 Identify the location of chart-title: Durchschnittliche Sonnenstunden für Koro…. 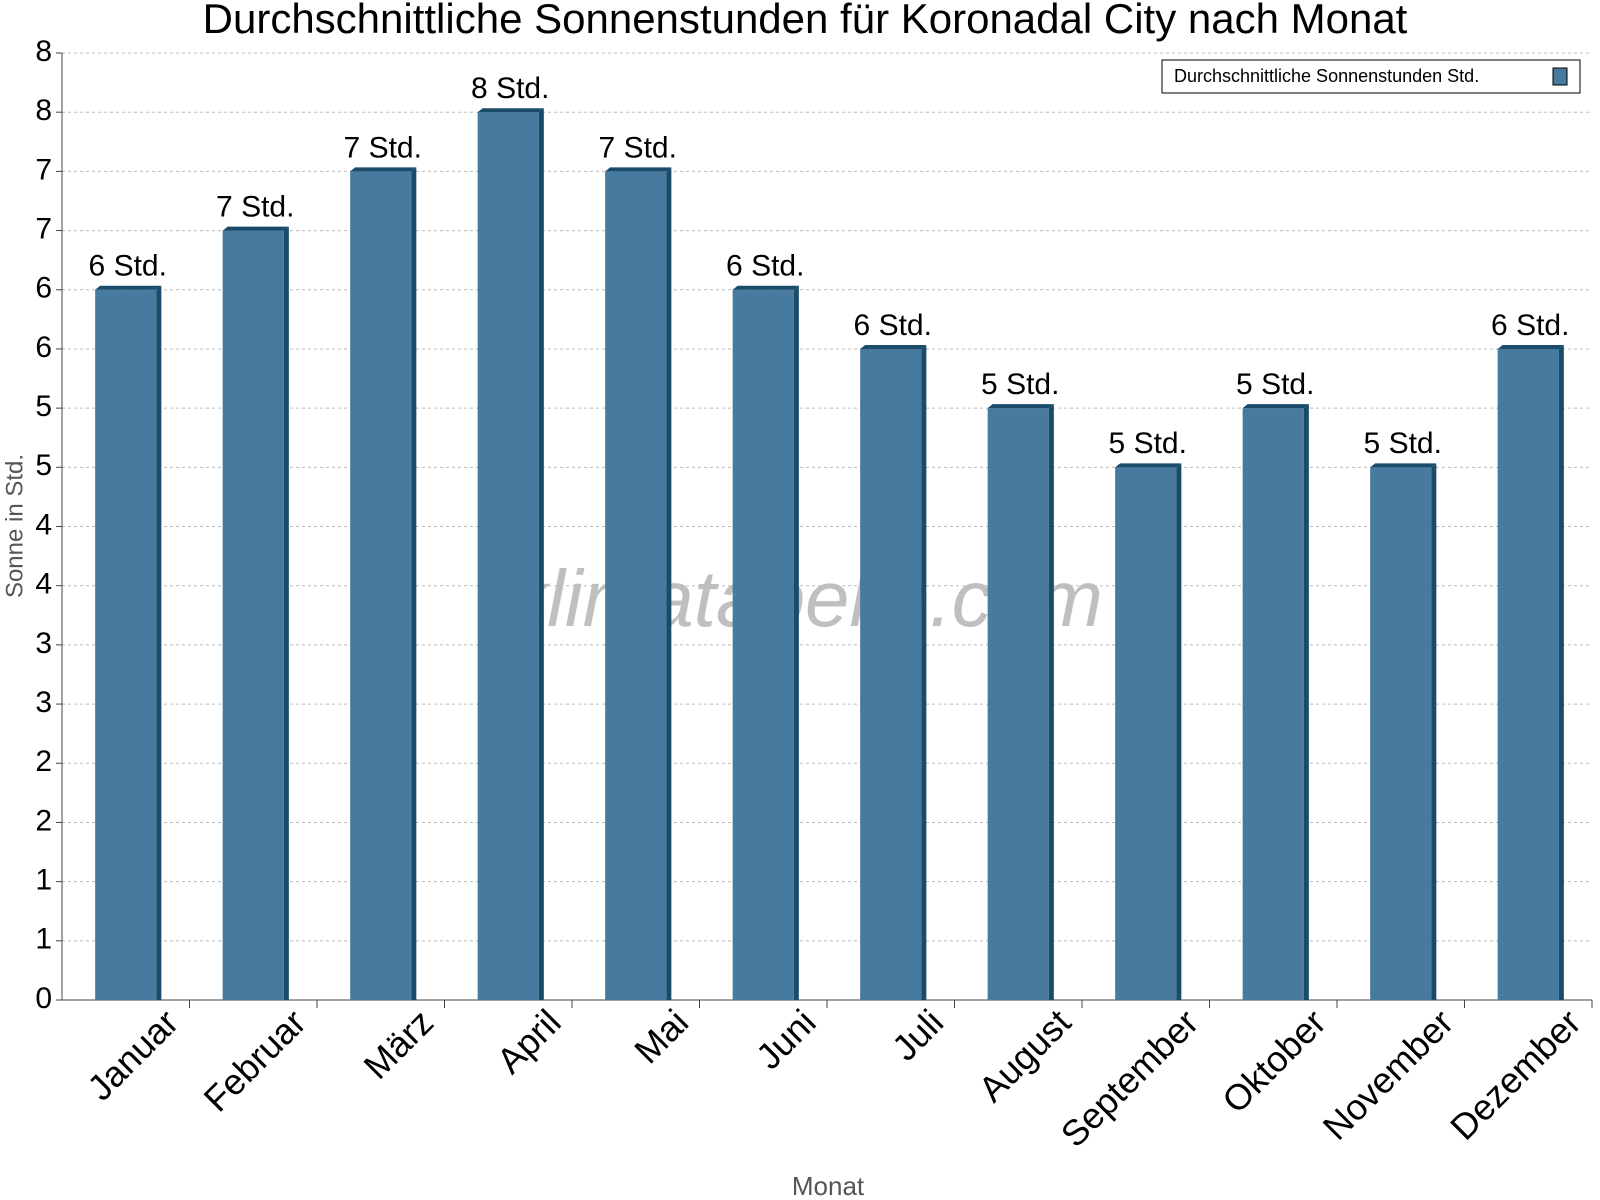
(805, 21).